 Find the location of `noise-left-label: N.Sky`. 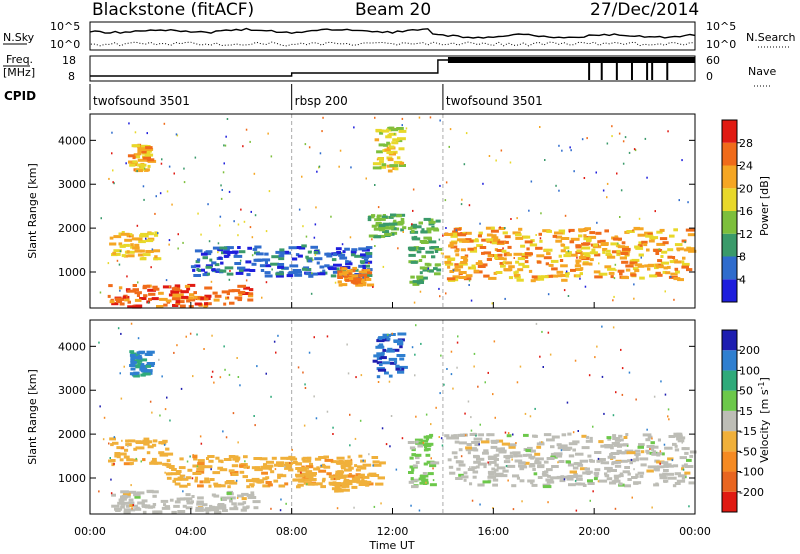

noise-left-label: N.Sky is located at coordinates (19, 37).